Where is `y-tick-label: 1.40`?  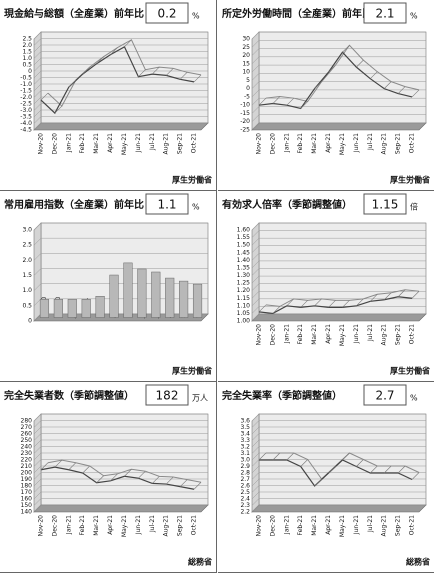 y-tick-label: 1.40 is located at coordinates (244, 260).